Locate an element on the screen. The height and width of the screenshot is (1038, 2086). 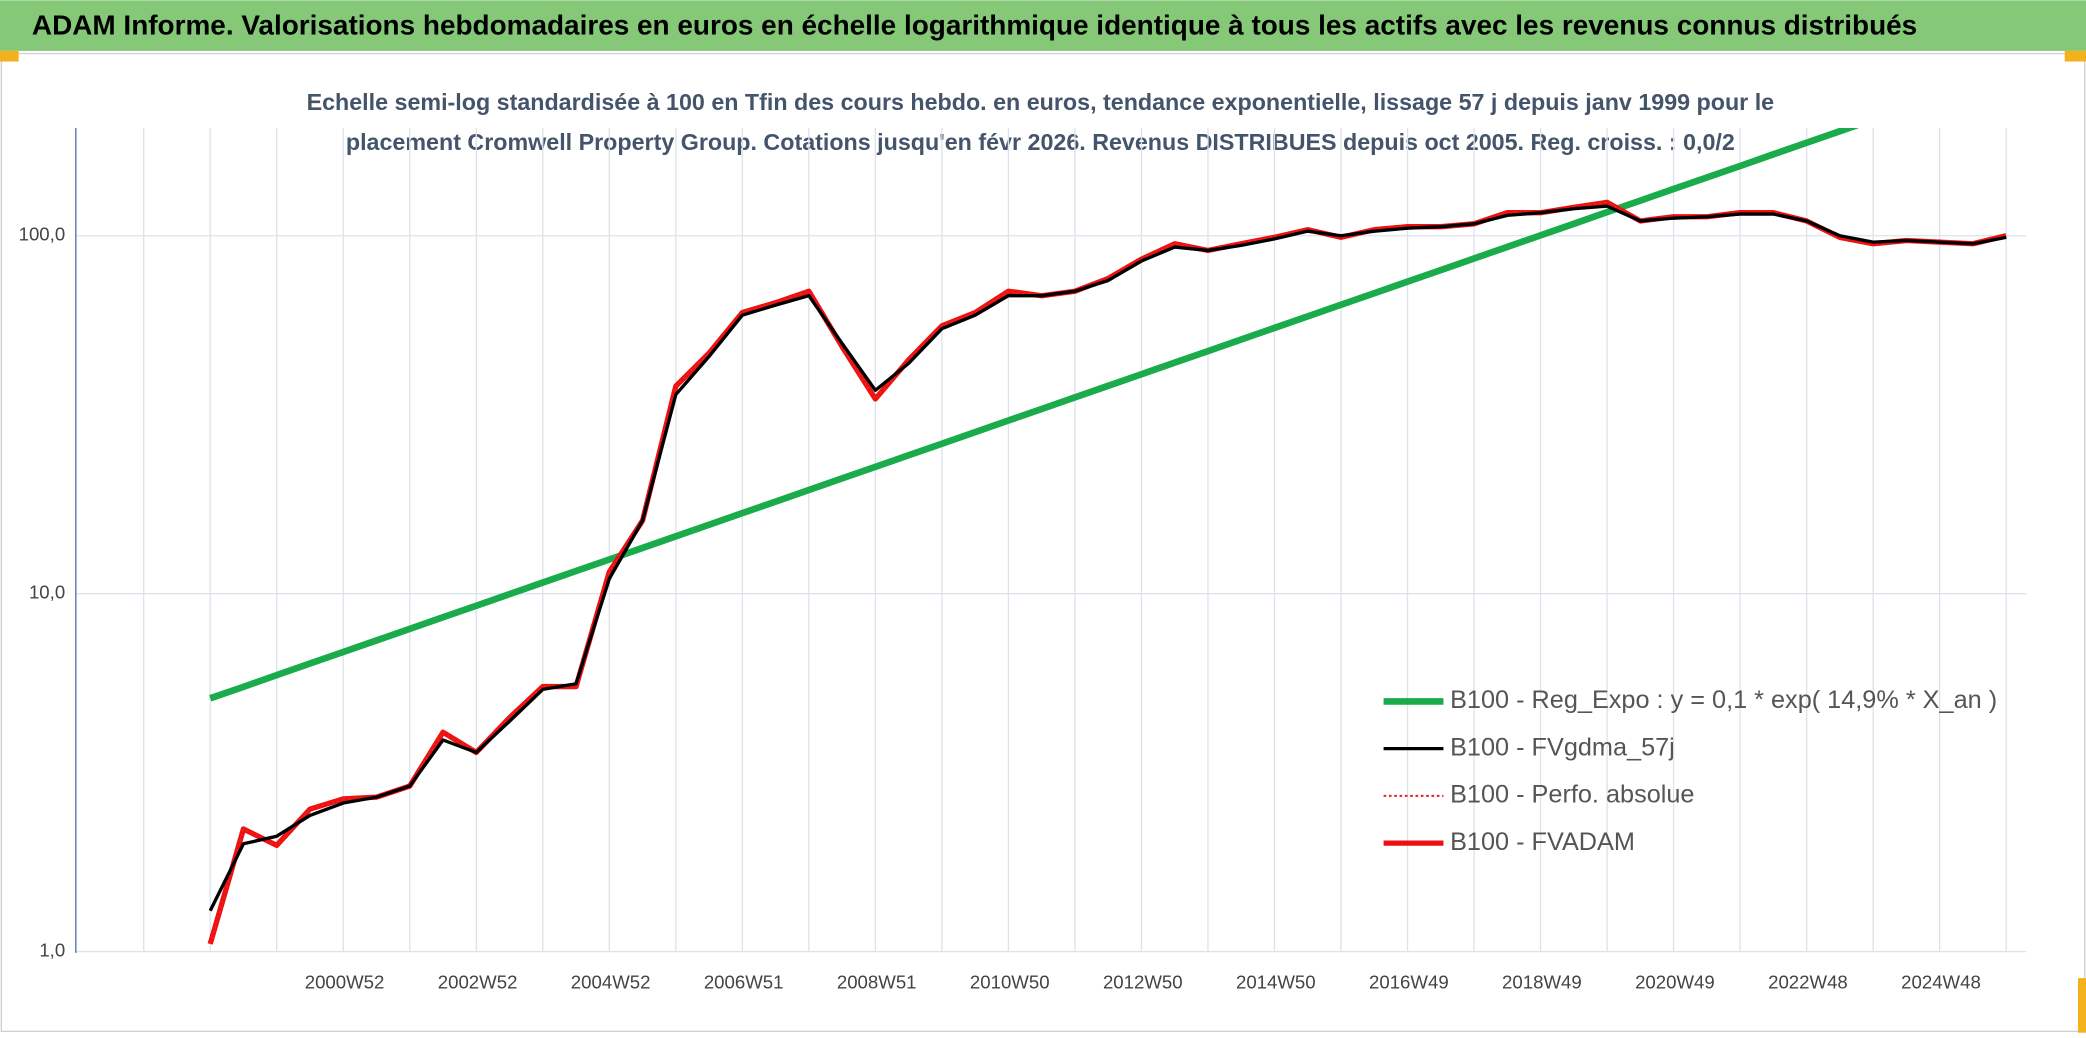
x-tick-label: 2002W52 is located at coordinates (478, 981).